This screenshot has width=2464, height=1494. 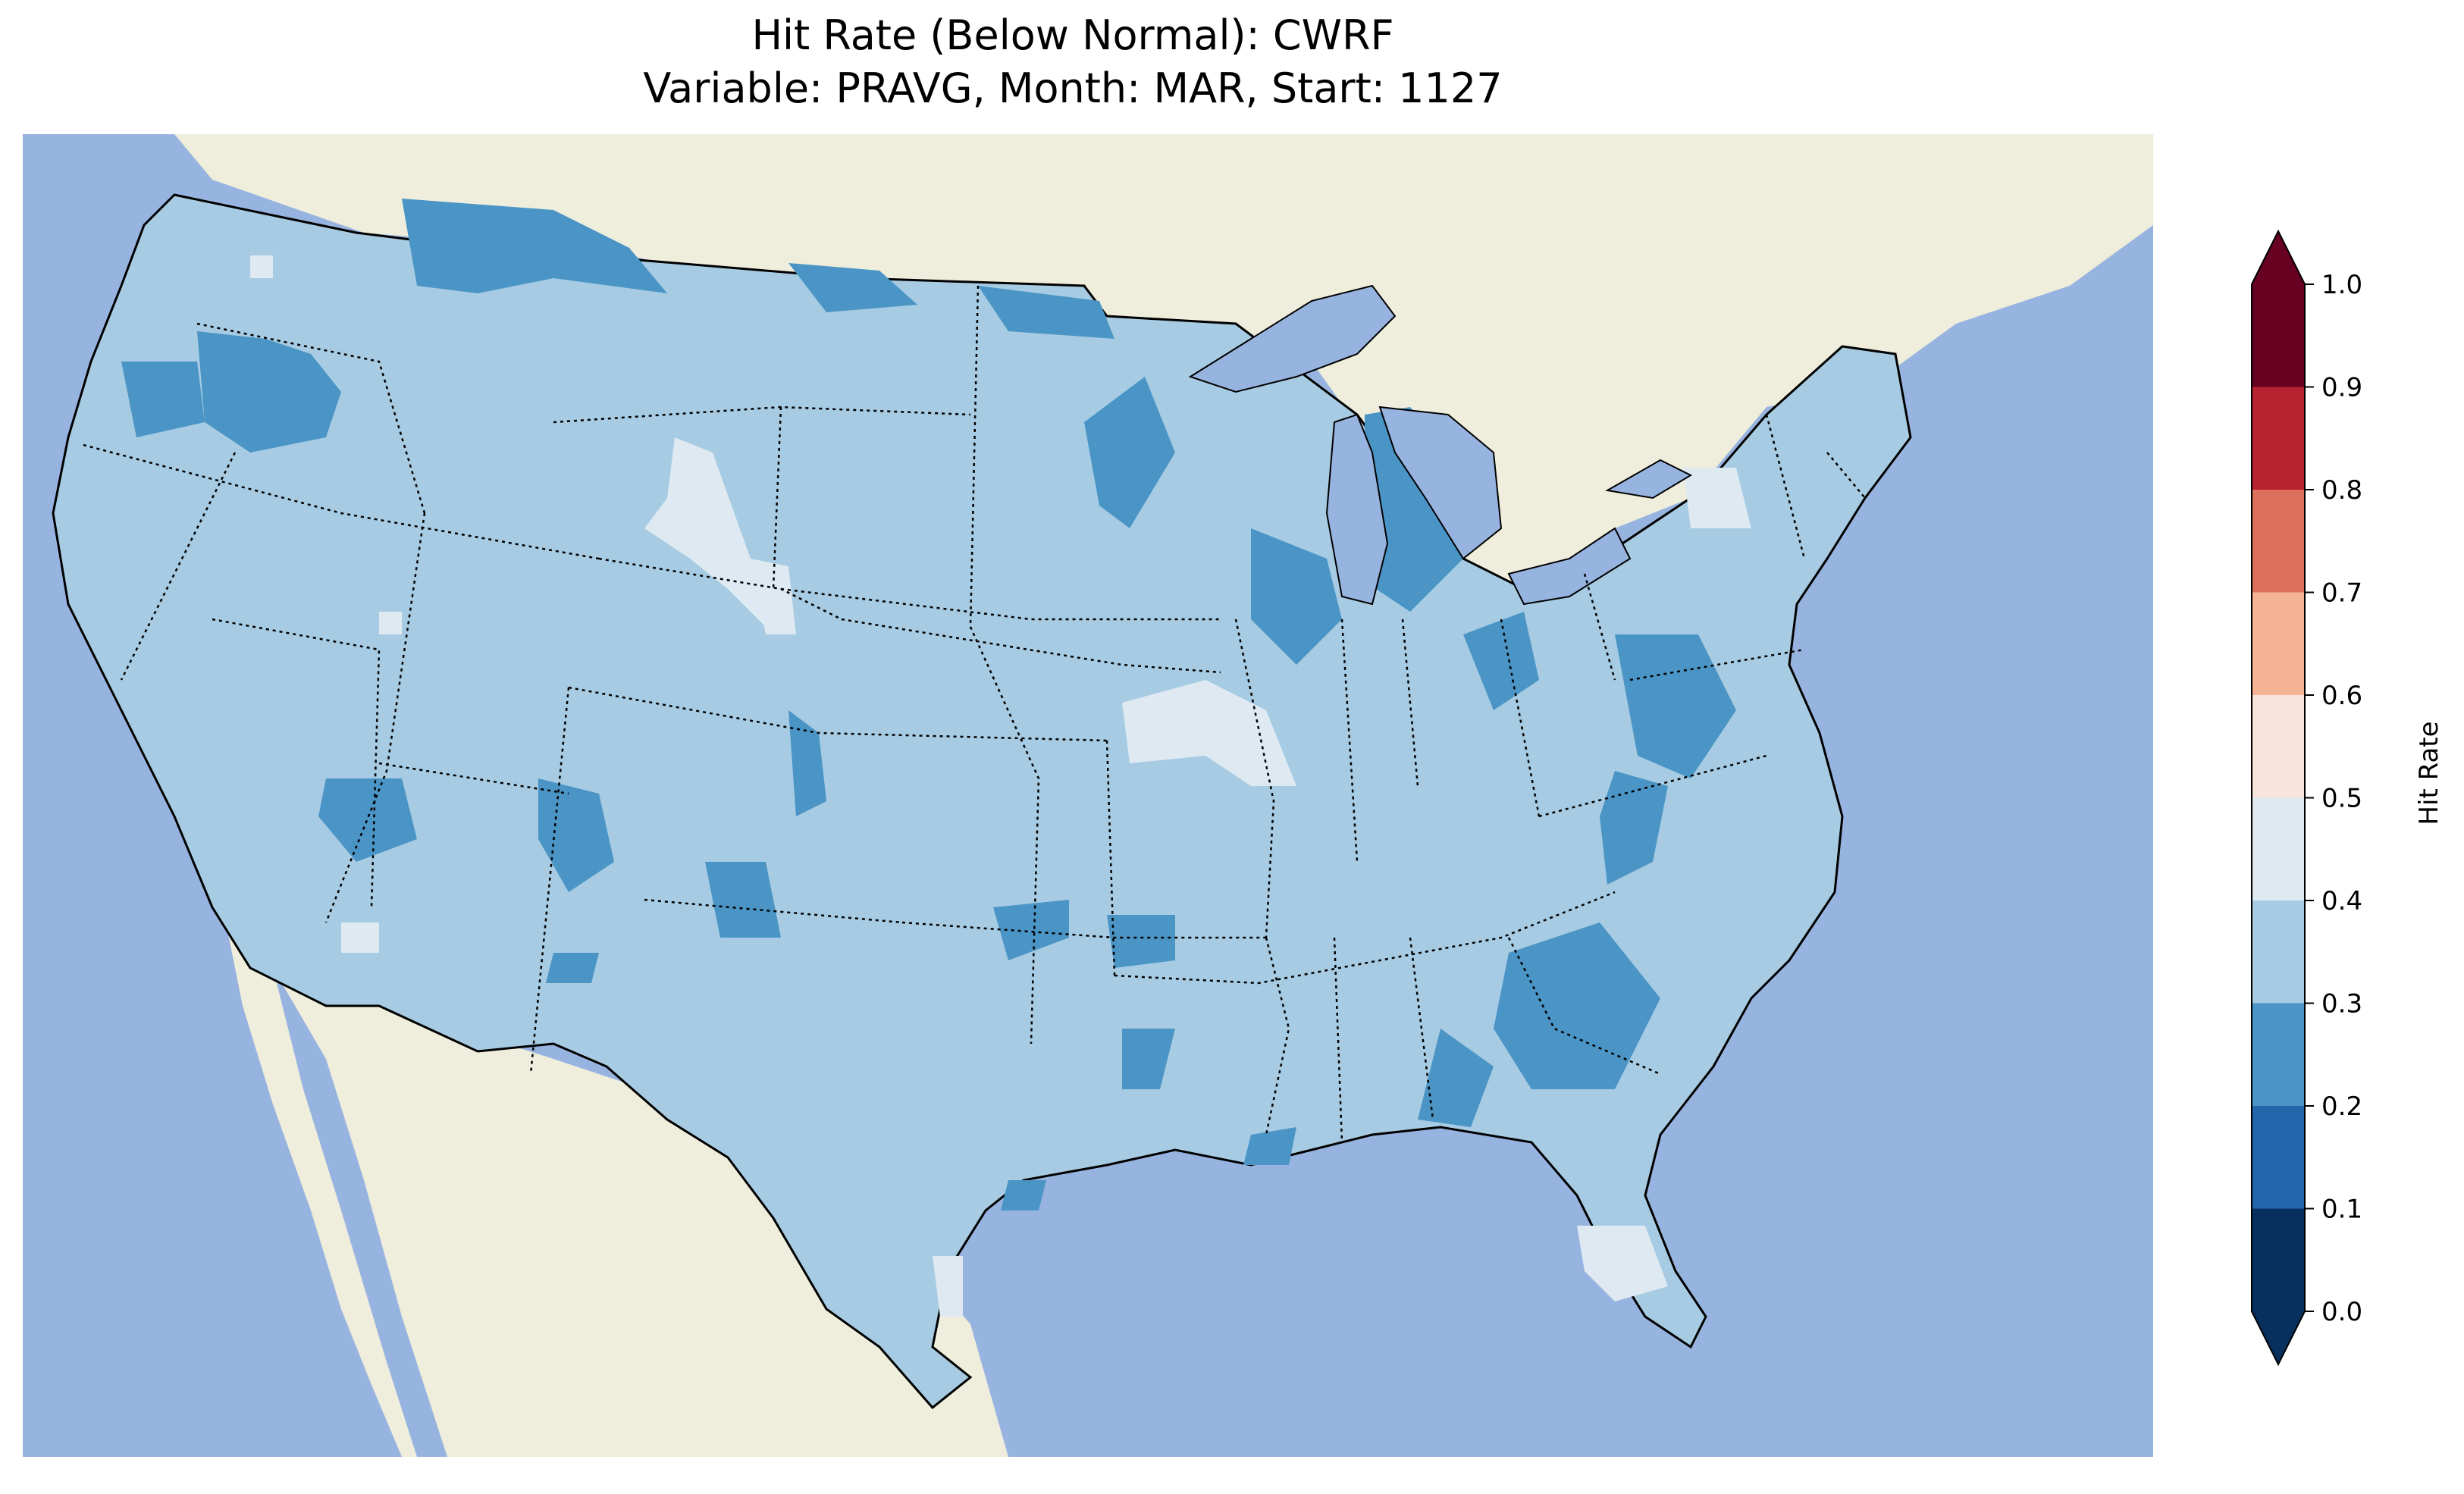 What do you see at coordinates (2341, 1107) in the screenshot?
I see `colorbar-tick-label: 0.2` at bounding box center [2341, 1107].